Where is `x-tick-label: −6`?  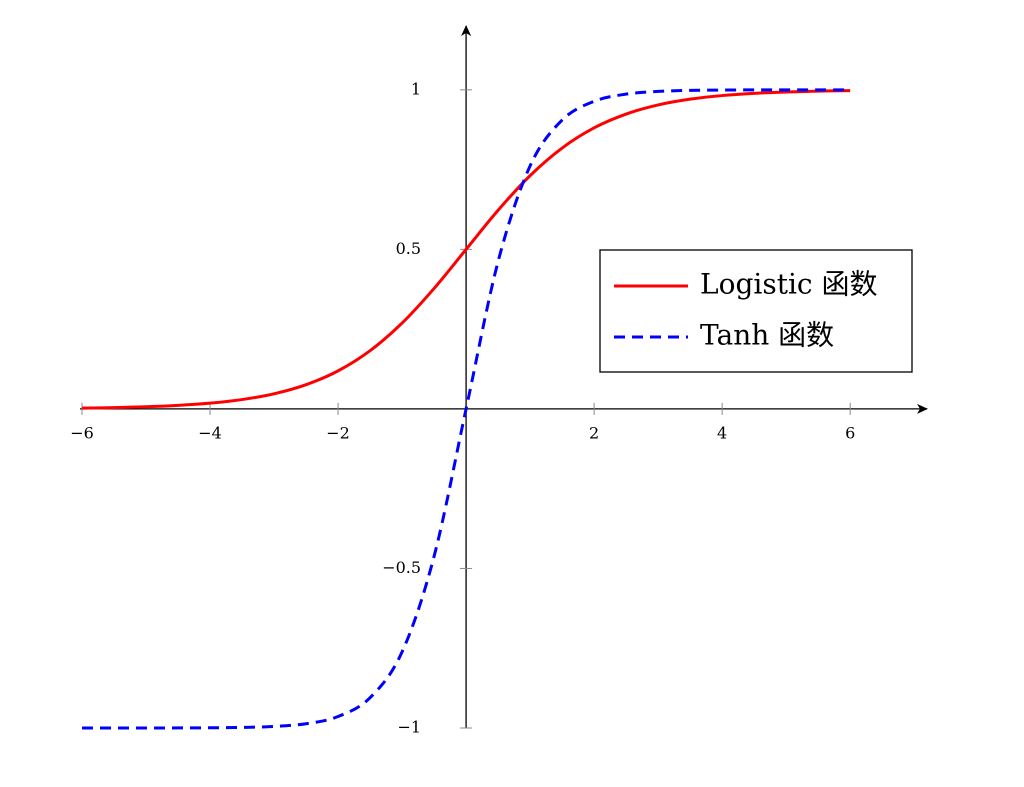
x-tick-label: −6 is located at coordinates (82, 432).